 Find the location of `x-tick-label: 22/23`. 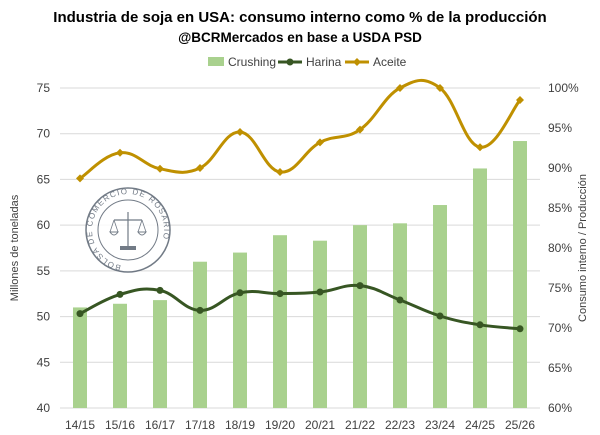

x-tick-label: 22/23 is located at coordinates (400, 425).